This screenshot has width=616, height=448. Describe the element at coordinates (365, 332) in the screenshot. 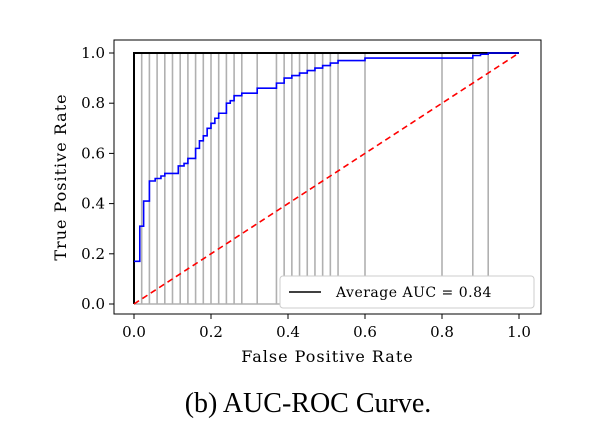

I see `x-tick-label: 0.6` at that location.